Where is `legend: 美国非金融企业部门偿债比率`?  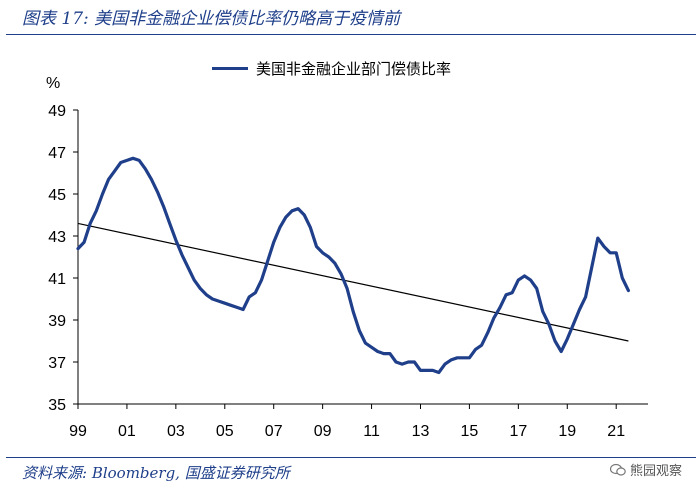
legend: 美国非金融企业部门偿债比率 is located at coordinates (331, 68).